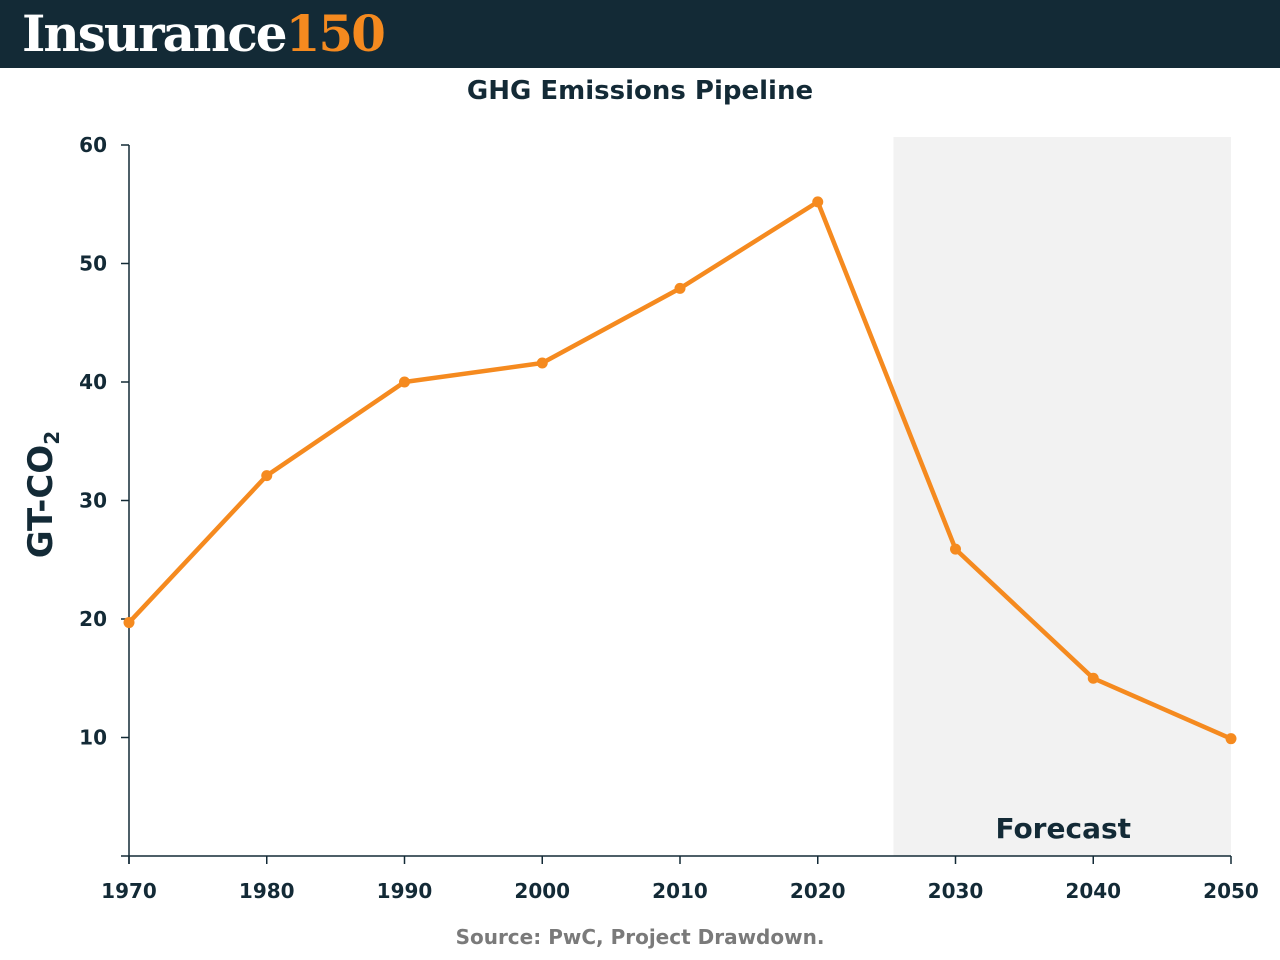  Describe the element at coordinates (680, 891) in the screenshot. I see `x-tick-label: 2010` at that location.